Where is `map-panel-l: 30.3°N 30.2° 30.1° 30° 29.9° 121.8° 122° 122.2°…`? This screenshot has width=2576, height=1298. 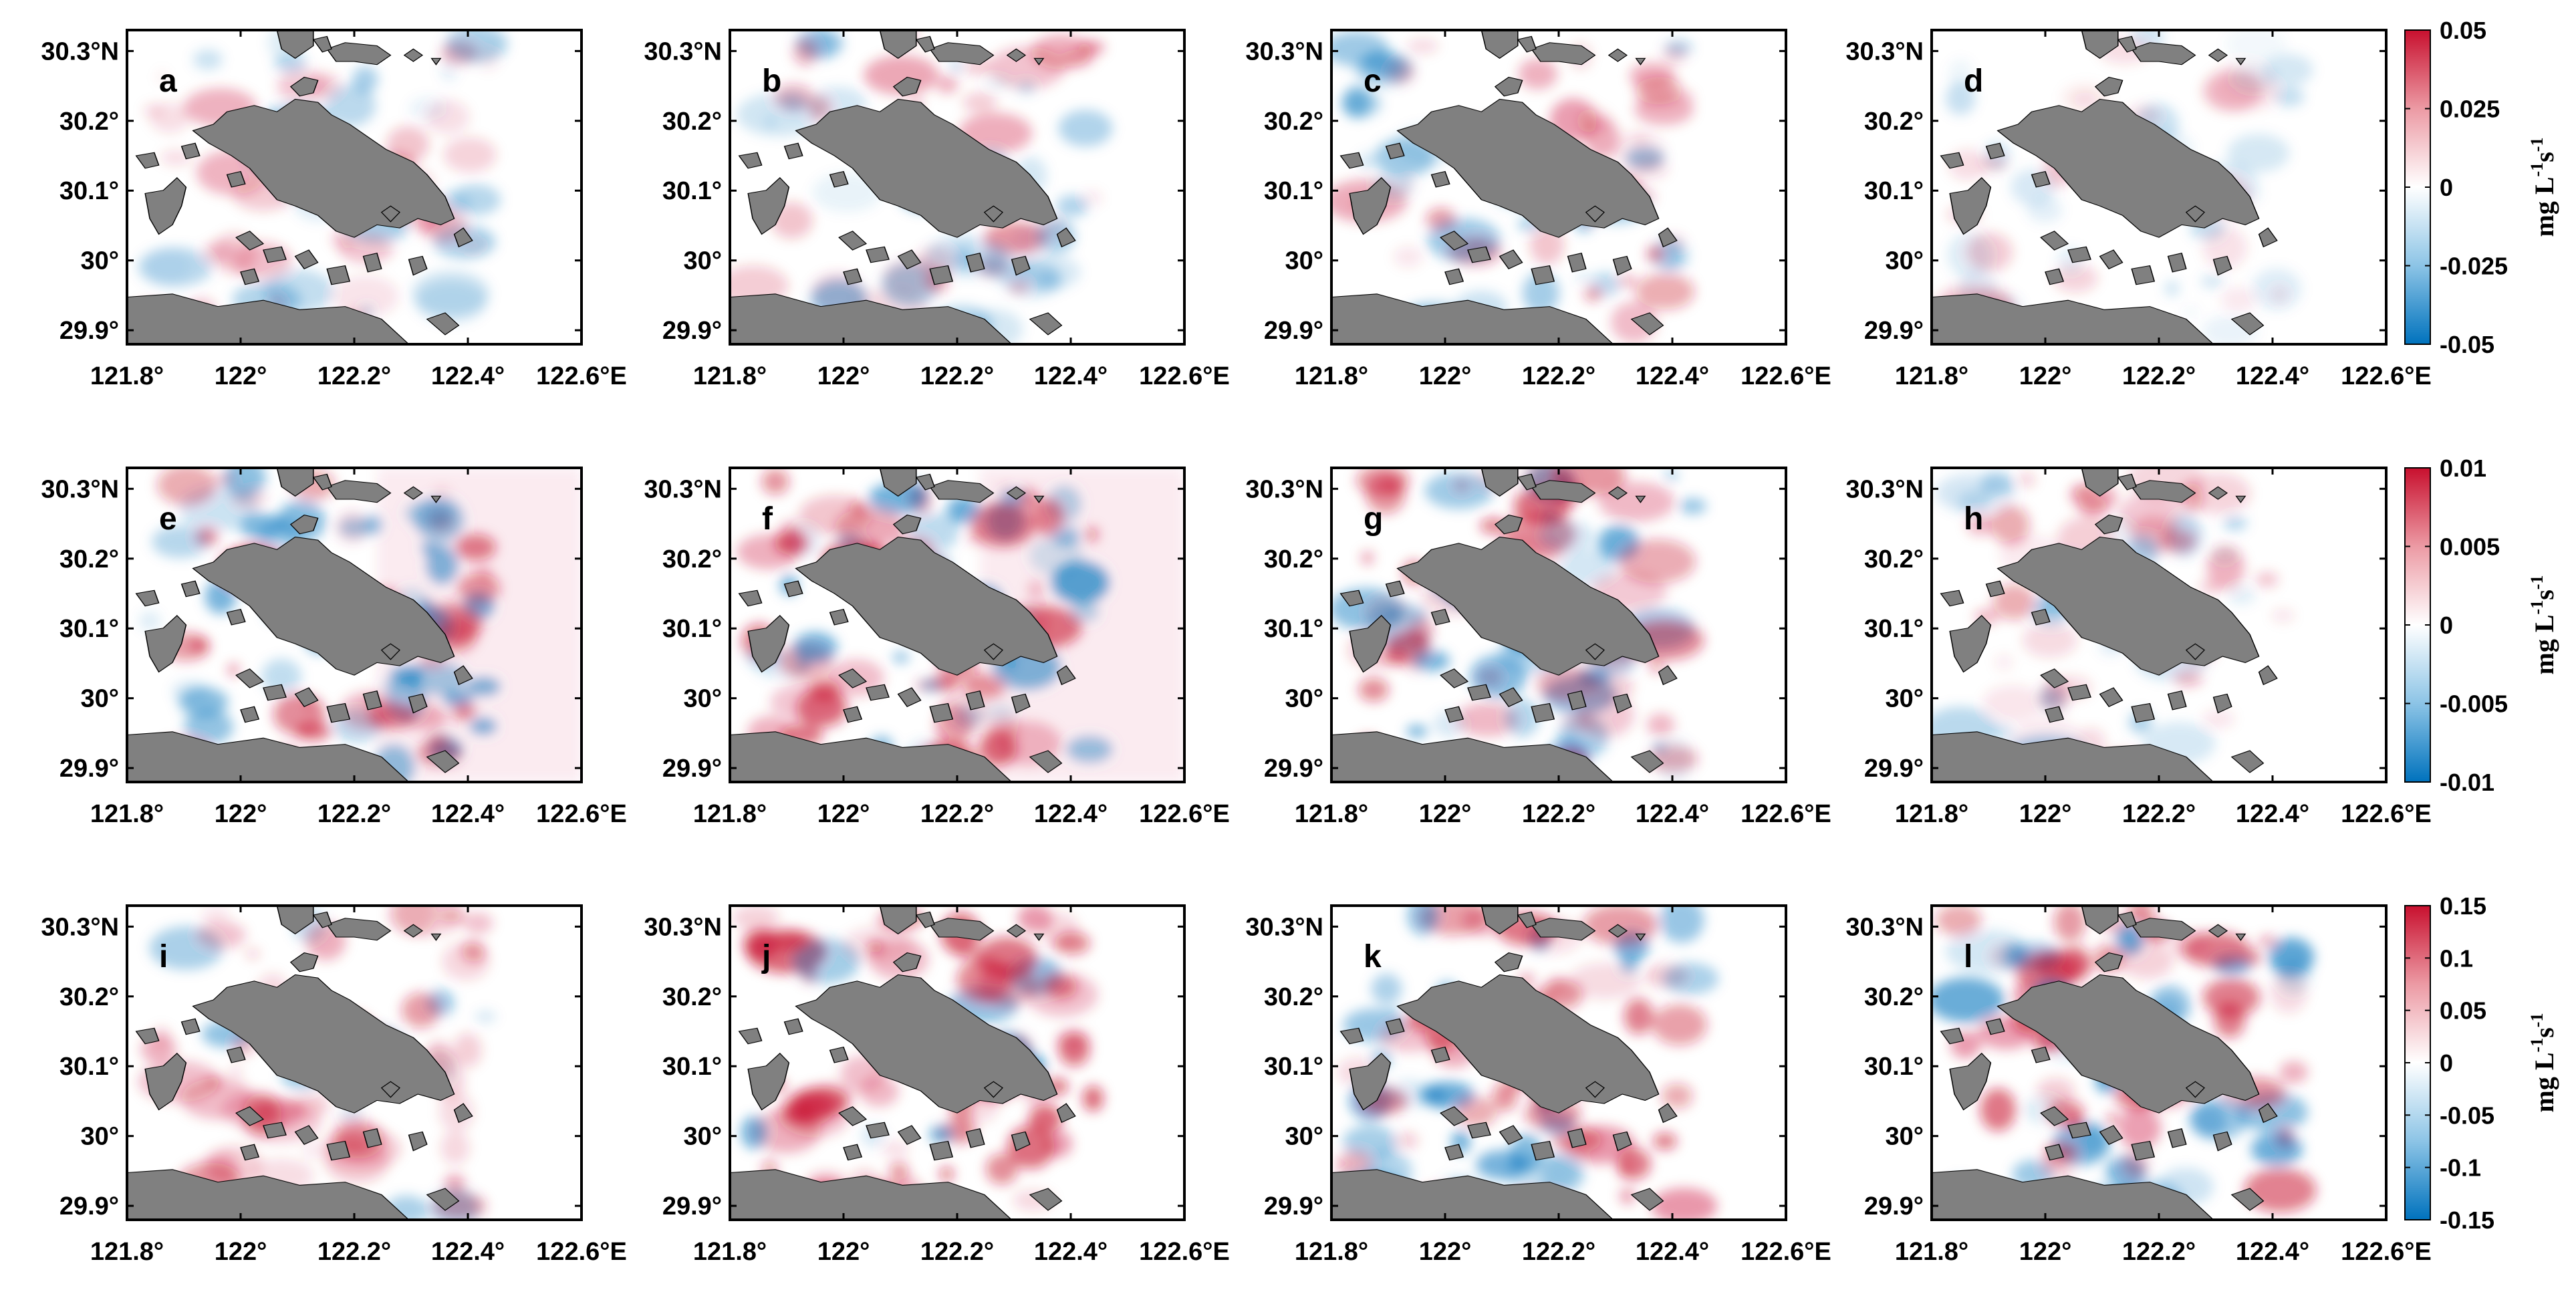
map-panel-l: 30.3°N 30.2° 30.1° 30° 29.9° 121.8° 122° 122.2°… is located at coordinates (2138, 1085).